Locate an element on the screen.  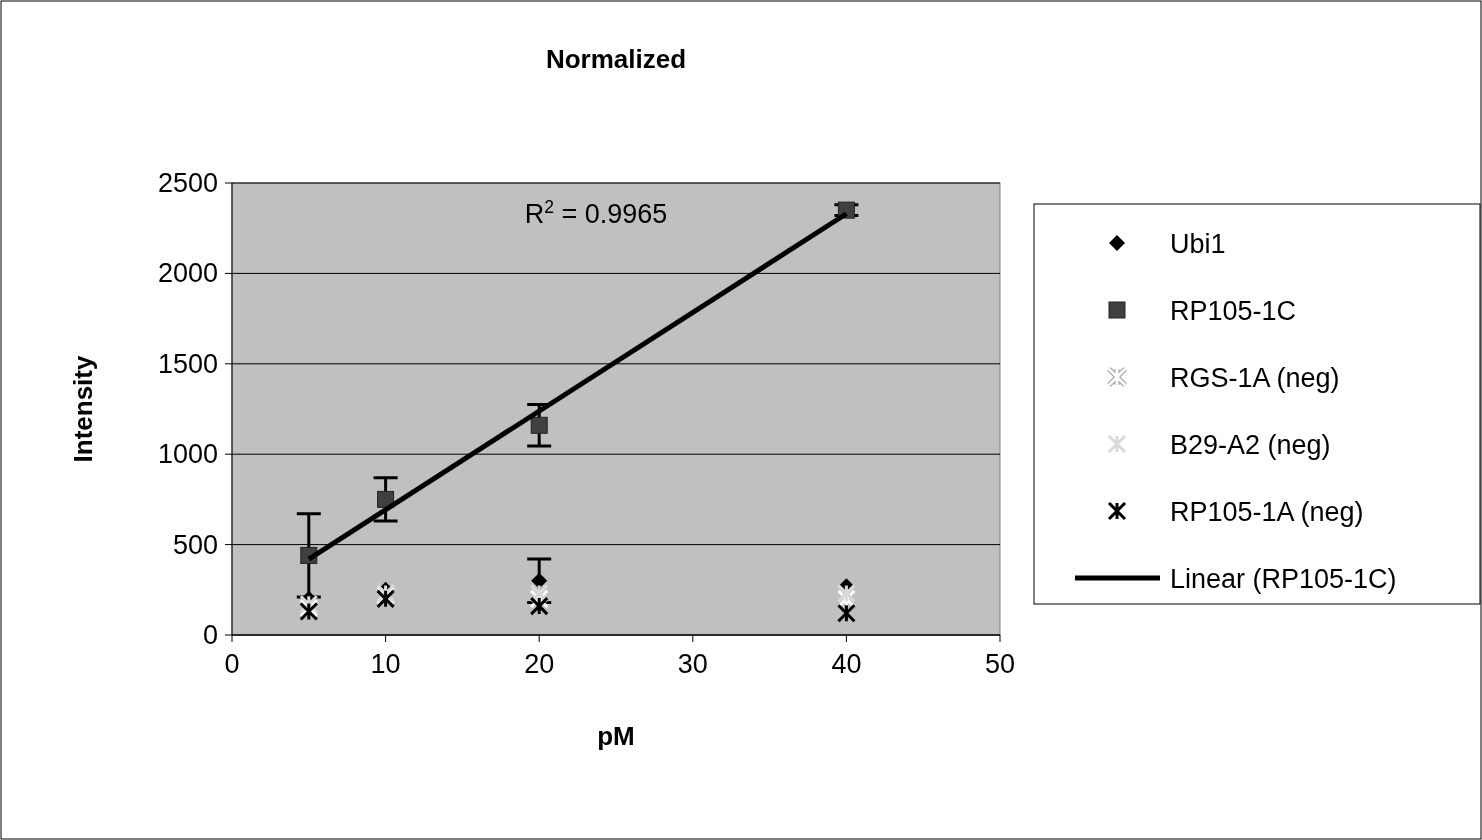
x-tick-label: 0 is located at coordinates (232, 664).